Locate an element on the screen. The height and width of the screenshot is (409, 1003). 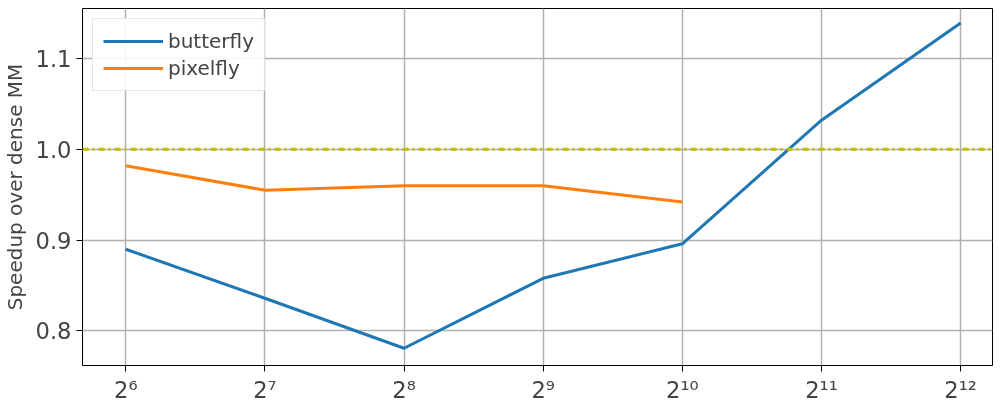
y-tick-label: 1.0 is located at coordinates (53, 149).